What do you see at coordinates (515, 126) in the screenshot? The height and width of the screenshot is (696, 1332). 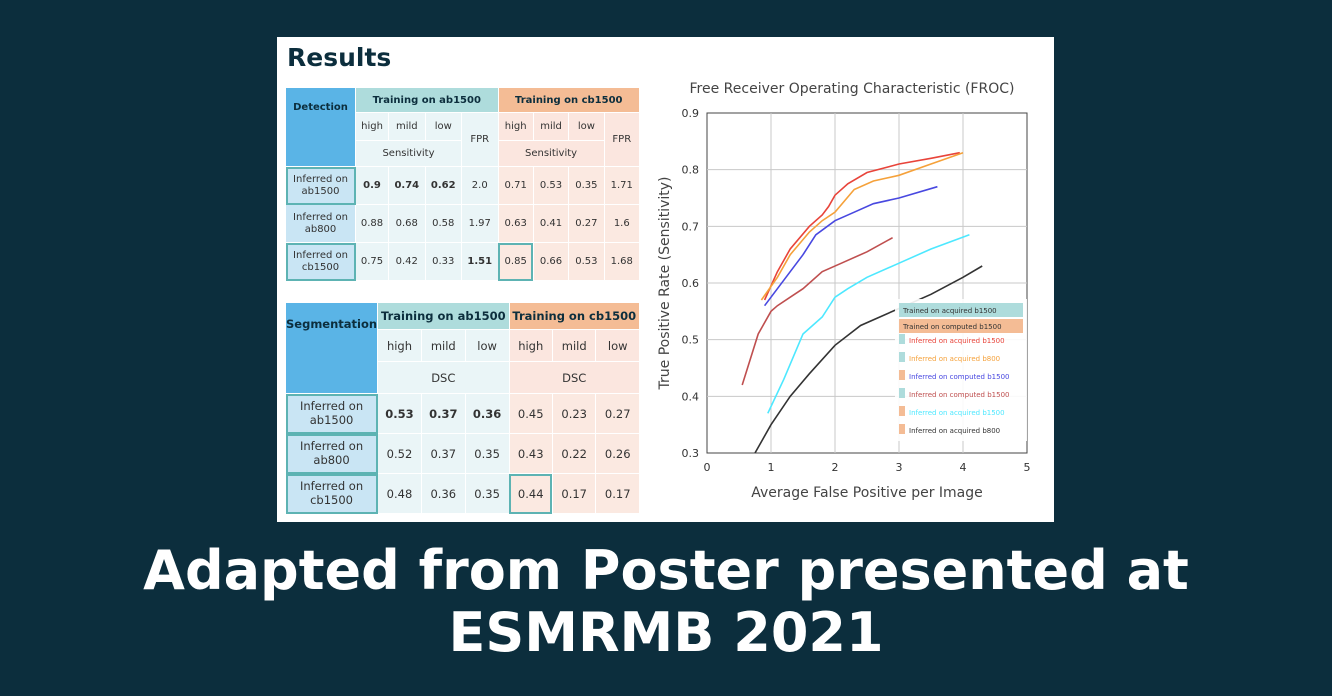 I see `det-level-b-high: high` at bounding box center [515, 126].